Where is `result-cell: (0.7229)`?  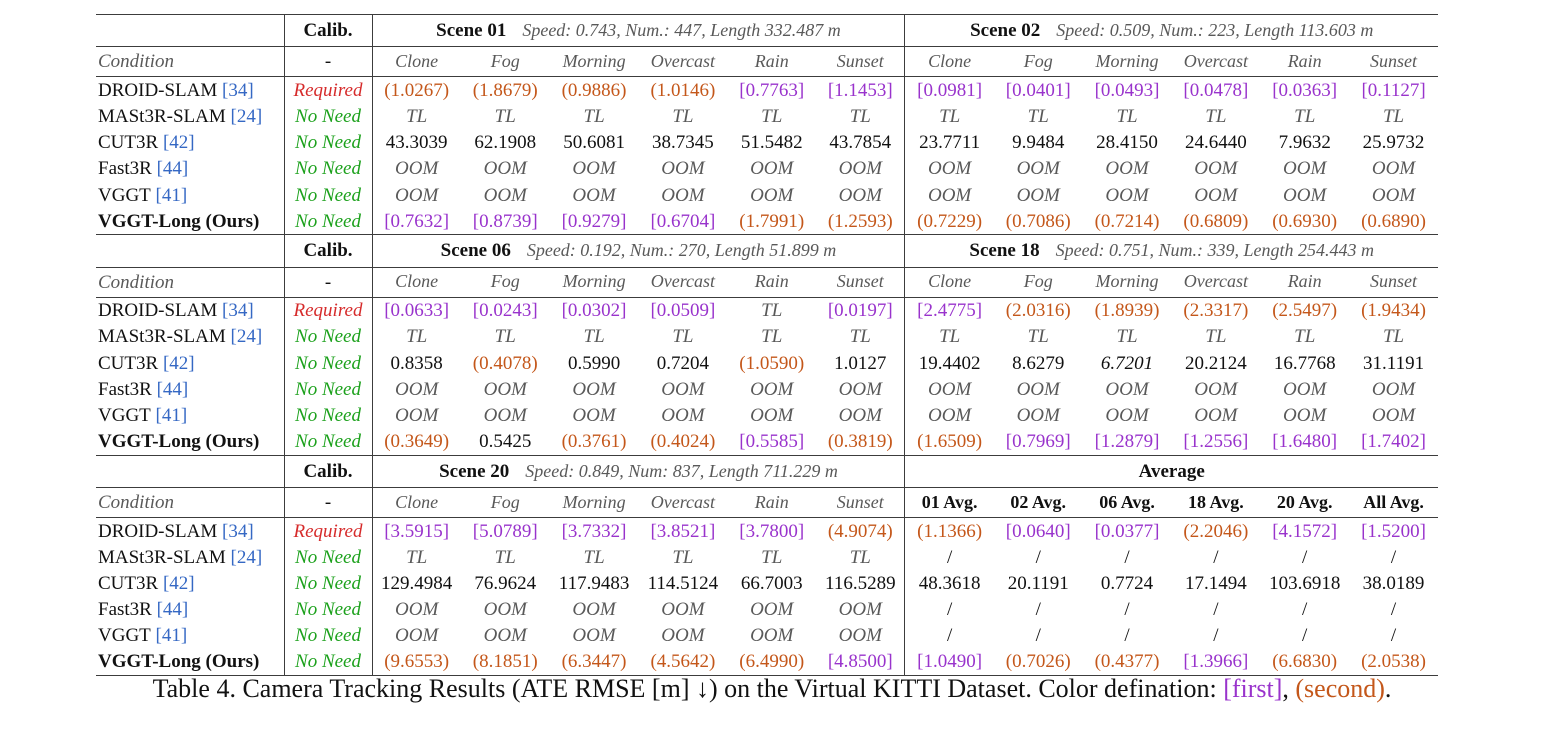 result-cell: (0.7229) is located at coordinates (949, 222).